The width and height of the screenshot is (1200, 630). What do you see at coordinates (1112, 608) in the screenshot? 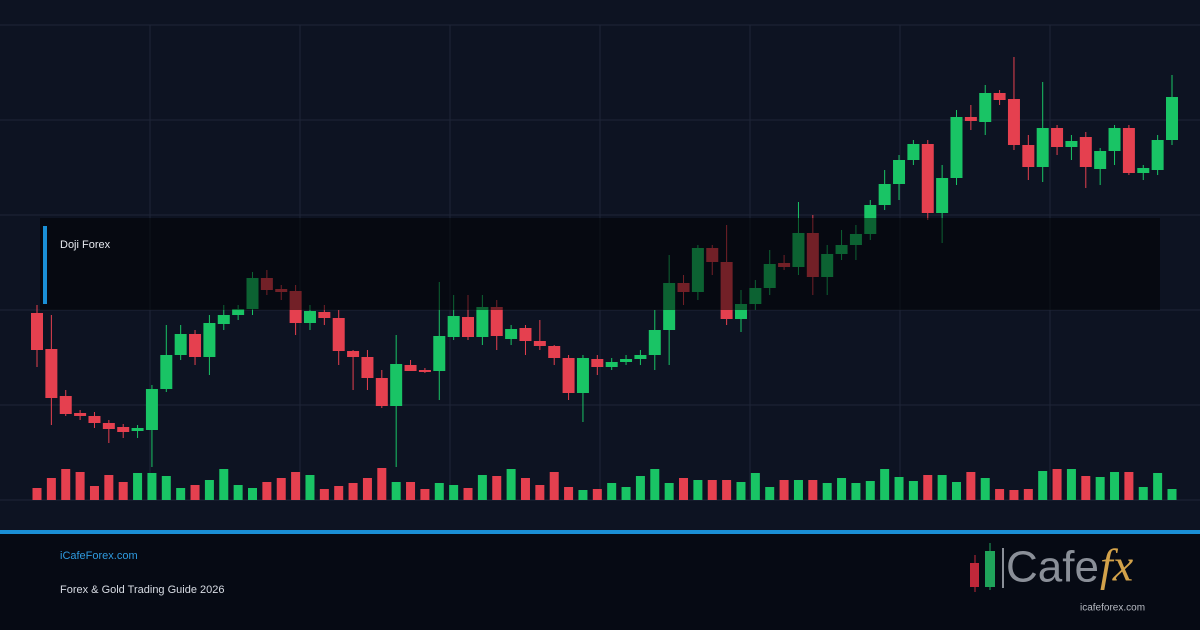
I see `logo-url: icafeforex.com` at bounding box center [1112, 608].